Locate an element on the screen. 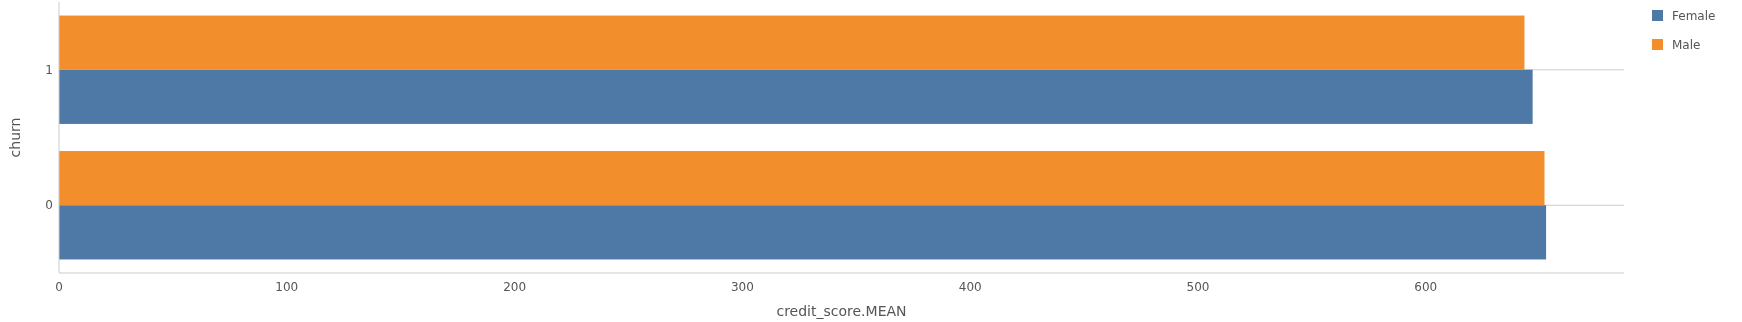  x-axis-title: credit_score.MEAN is located at coordinates (841, 311).